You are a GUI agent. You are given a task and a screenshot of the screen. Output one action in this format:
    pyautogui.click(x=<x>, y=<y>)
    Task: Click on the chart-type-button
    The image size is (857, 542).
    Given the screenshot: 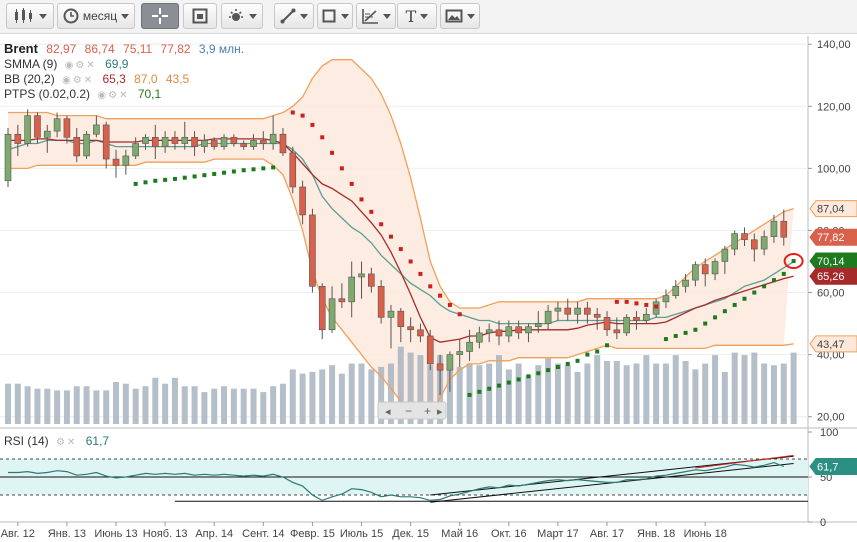 What is the action you would take?
    pyautogui.click(x=30, y=16)
    